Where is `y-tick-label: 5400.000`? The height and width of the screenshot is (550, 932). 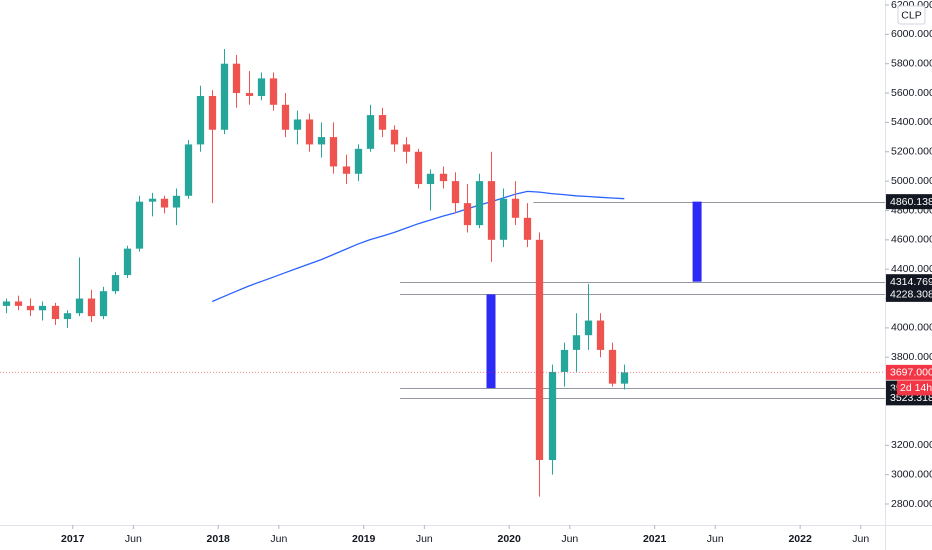
y-tick-label: 5400.000 is located at coordinates (911, 122).